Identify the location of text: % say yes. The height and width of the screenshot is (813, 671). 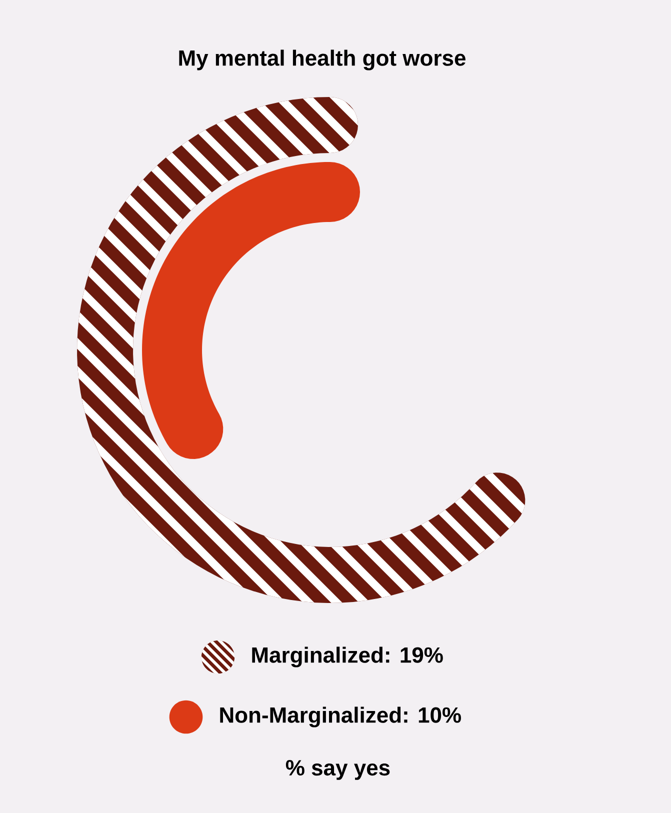
(338, 770).